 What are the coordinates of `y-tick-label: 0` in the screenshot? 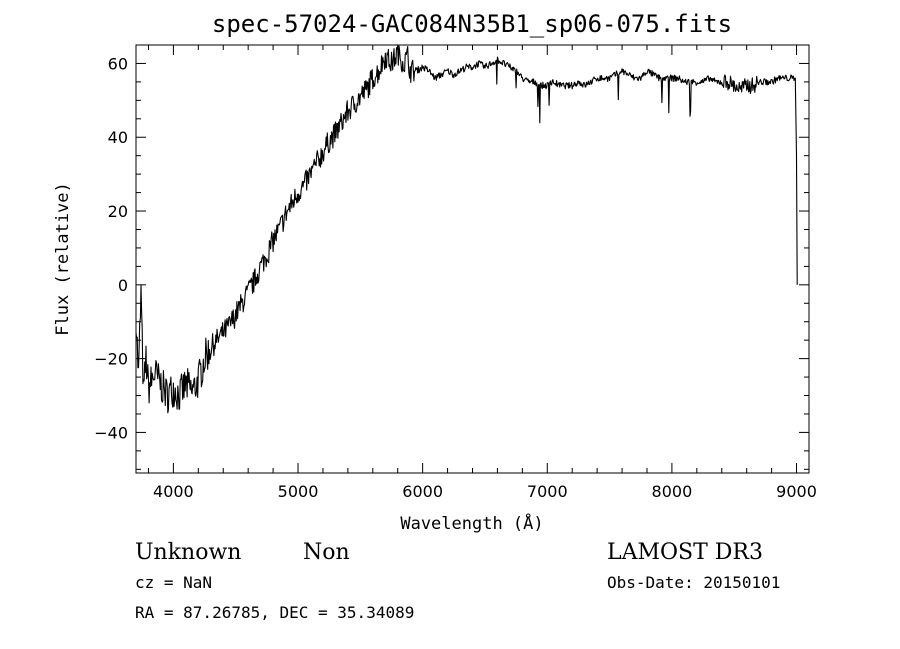 It's located at (123, 285).